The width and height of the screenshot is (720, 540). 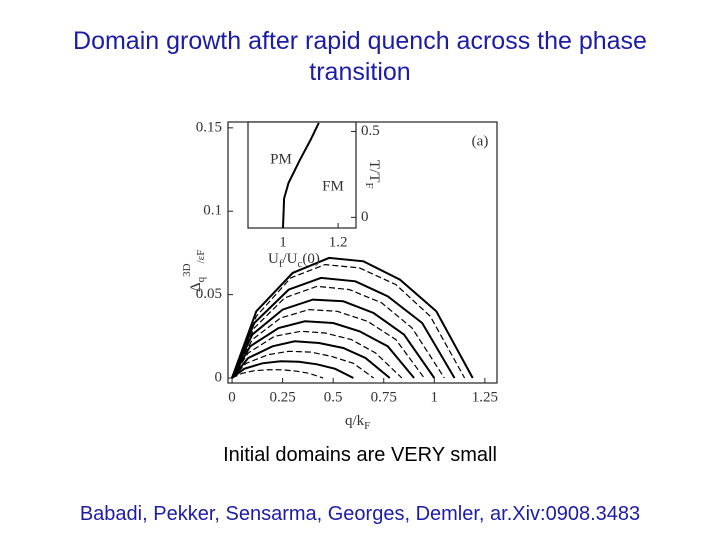 I want to click on axis-label-part: c, so click(x=300, y=264).